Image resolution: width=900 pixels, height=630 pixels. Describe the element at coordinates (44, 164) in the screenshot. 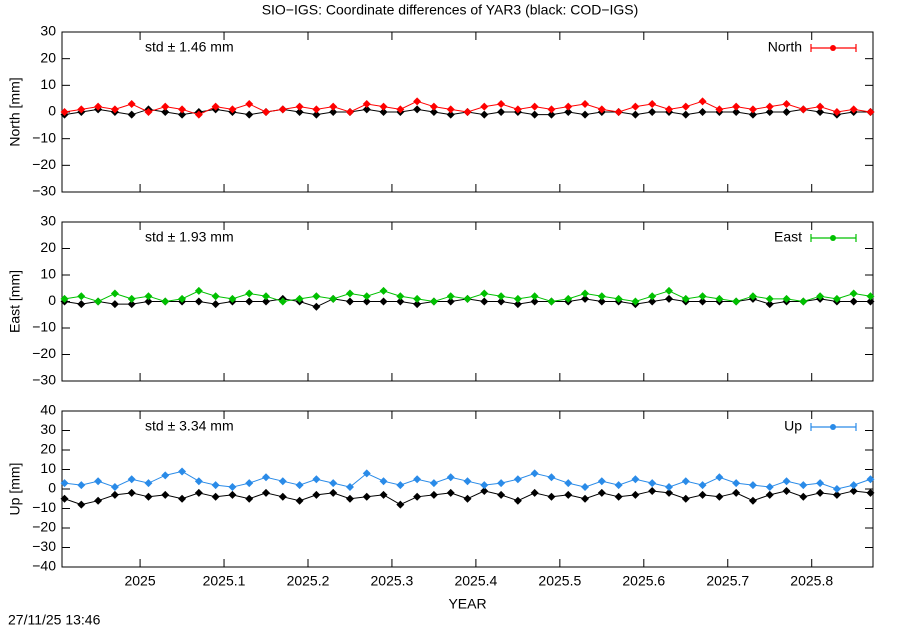

I see `y-tick-label: −20` at that location.